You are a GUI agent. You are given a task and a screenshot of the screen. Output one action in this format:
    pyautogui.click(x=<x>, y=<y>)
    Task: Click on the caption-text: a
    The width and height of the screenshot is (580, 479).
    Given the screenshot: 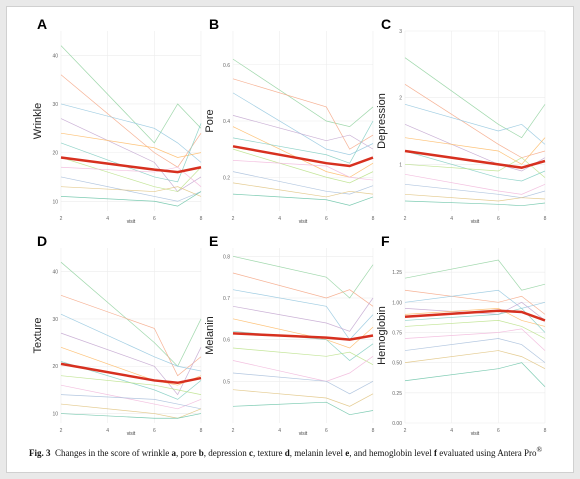 What is the action you would take?
    pyautogui.click(x=173, y=453)
    